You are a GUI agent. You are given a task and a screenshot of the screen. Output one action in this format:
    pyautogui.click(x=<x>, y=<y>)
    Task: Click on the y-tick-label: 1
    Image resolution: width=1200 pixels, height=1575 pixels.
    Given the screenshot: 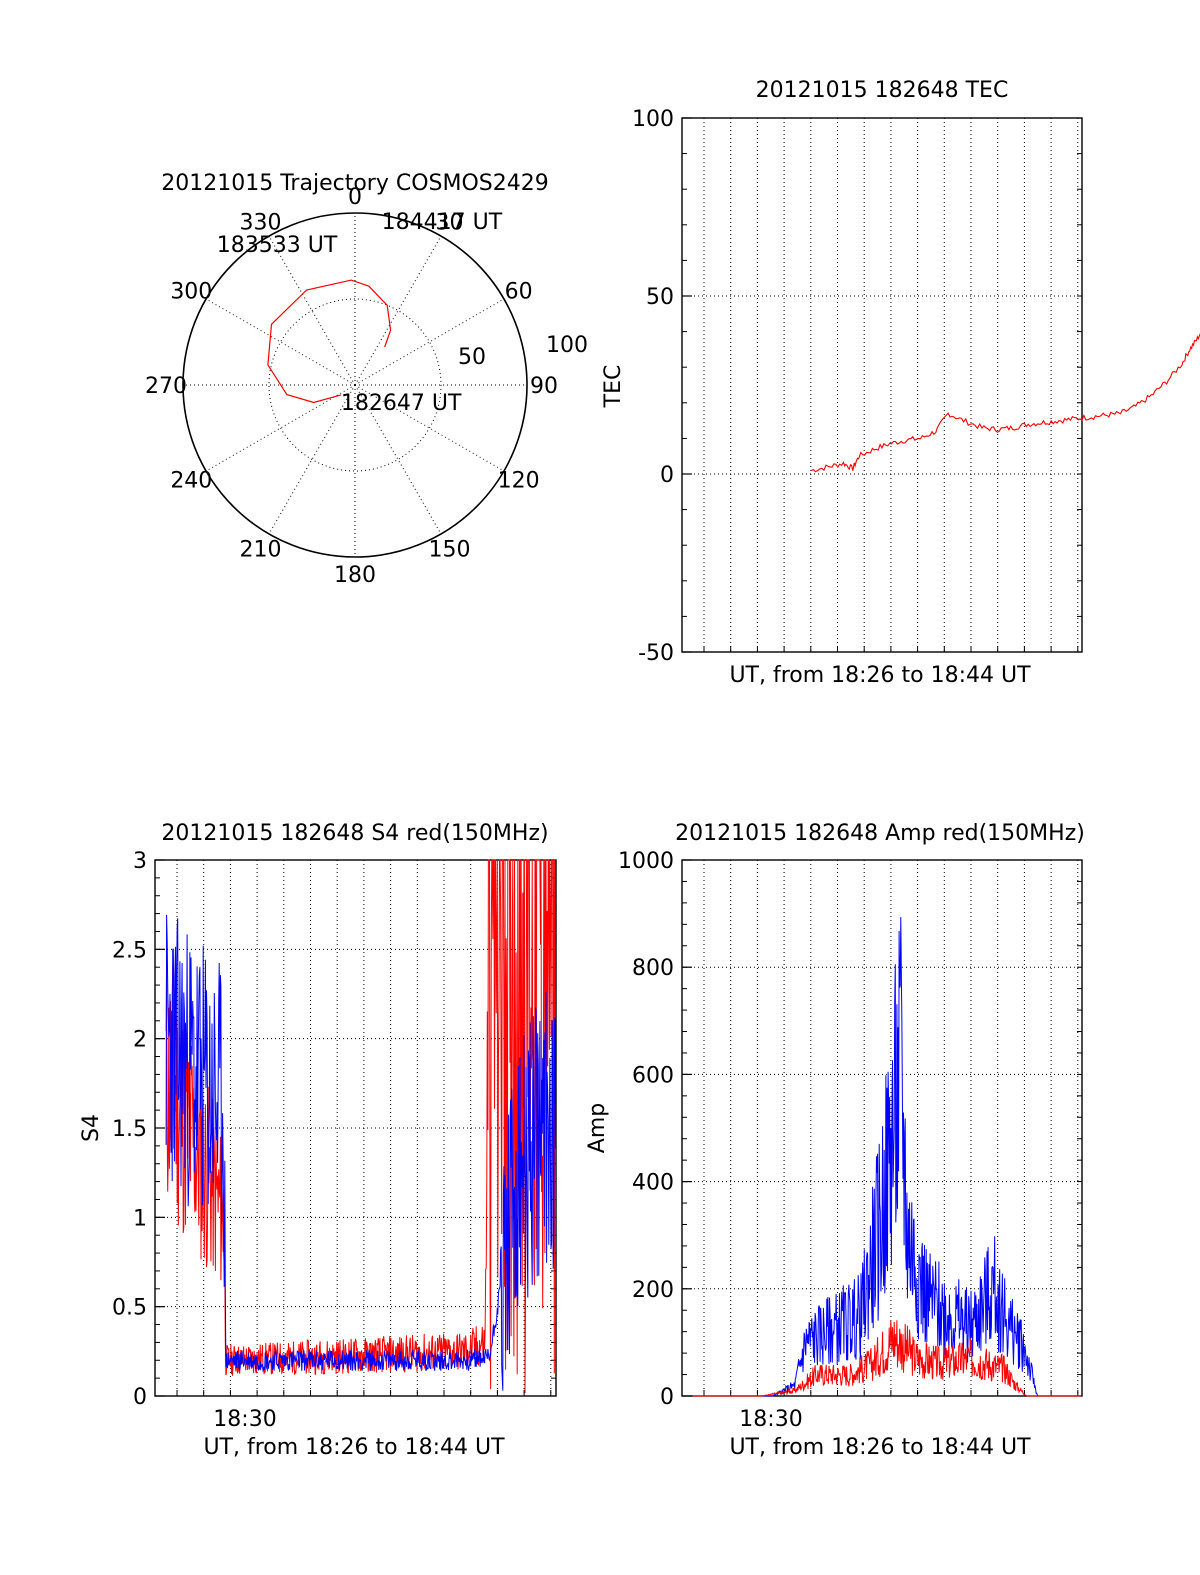 What is the action you would take?
    pyautogui.click(x=140, y=1218)
    